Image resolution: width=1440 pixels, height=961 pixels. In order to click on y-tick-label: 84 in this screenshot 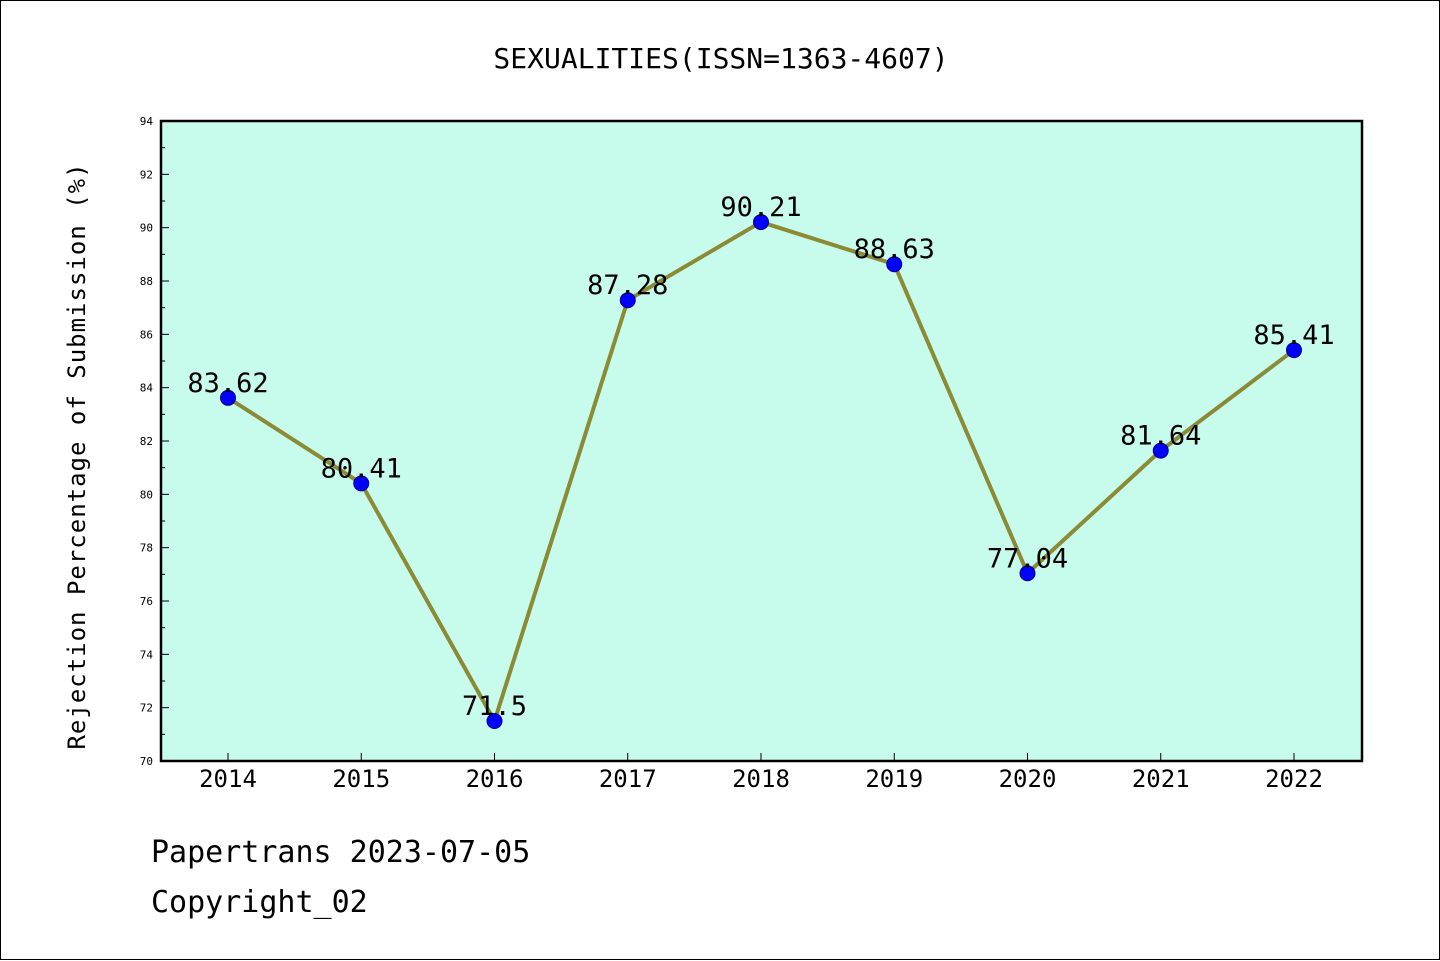, I will do `click(147, 388)`.